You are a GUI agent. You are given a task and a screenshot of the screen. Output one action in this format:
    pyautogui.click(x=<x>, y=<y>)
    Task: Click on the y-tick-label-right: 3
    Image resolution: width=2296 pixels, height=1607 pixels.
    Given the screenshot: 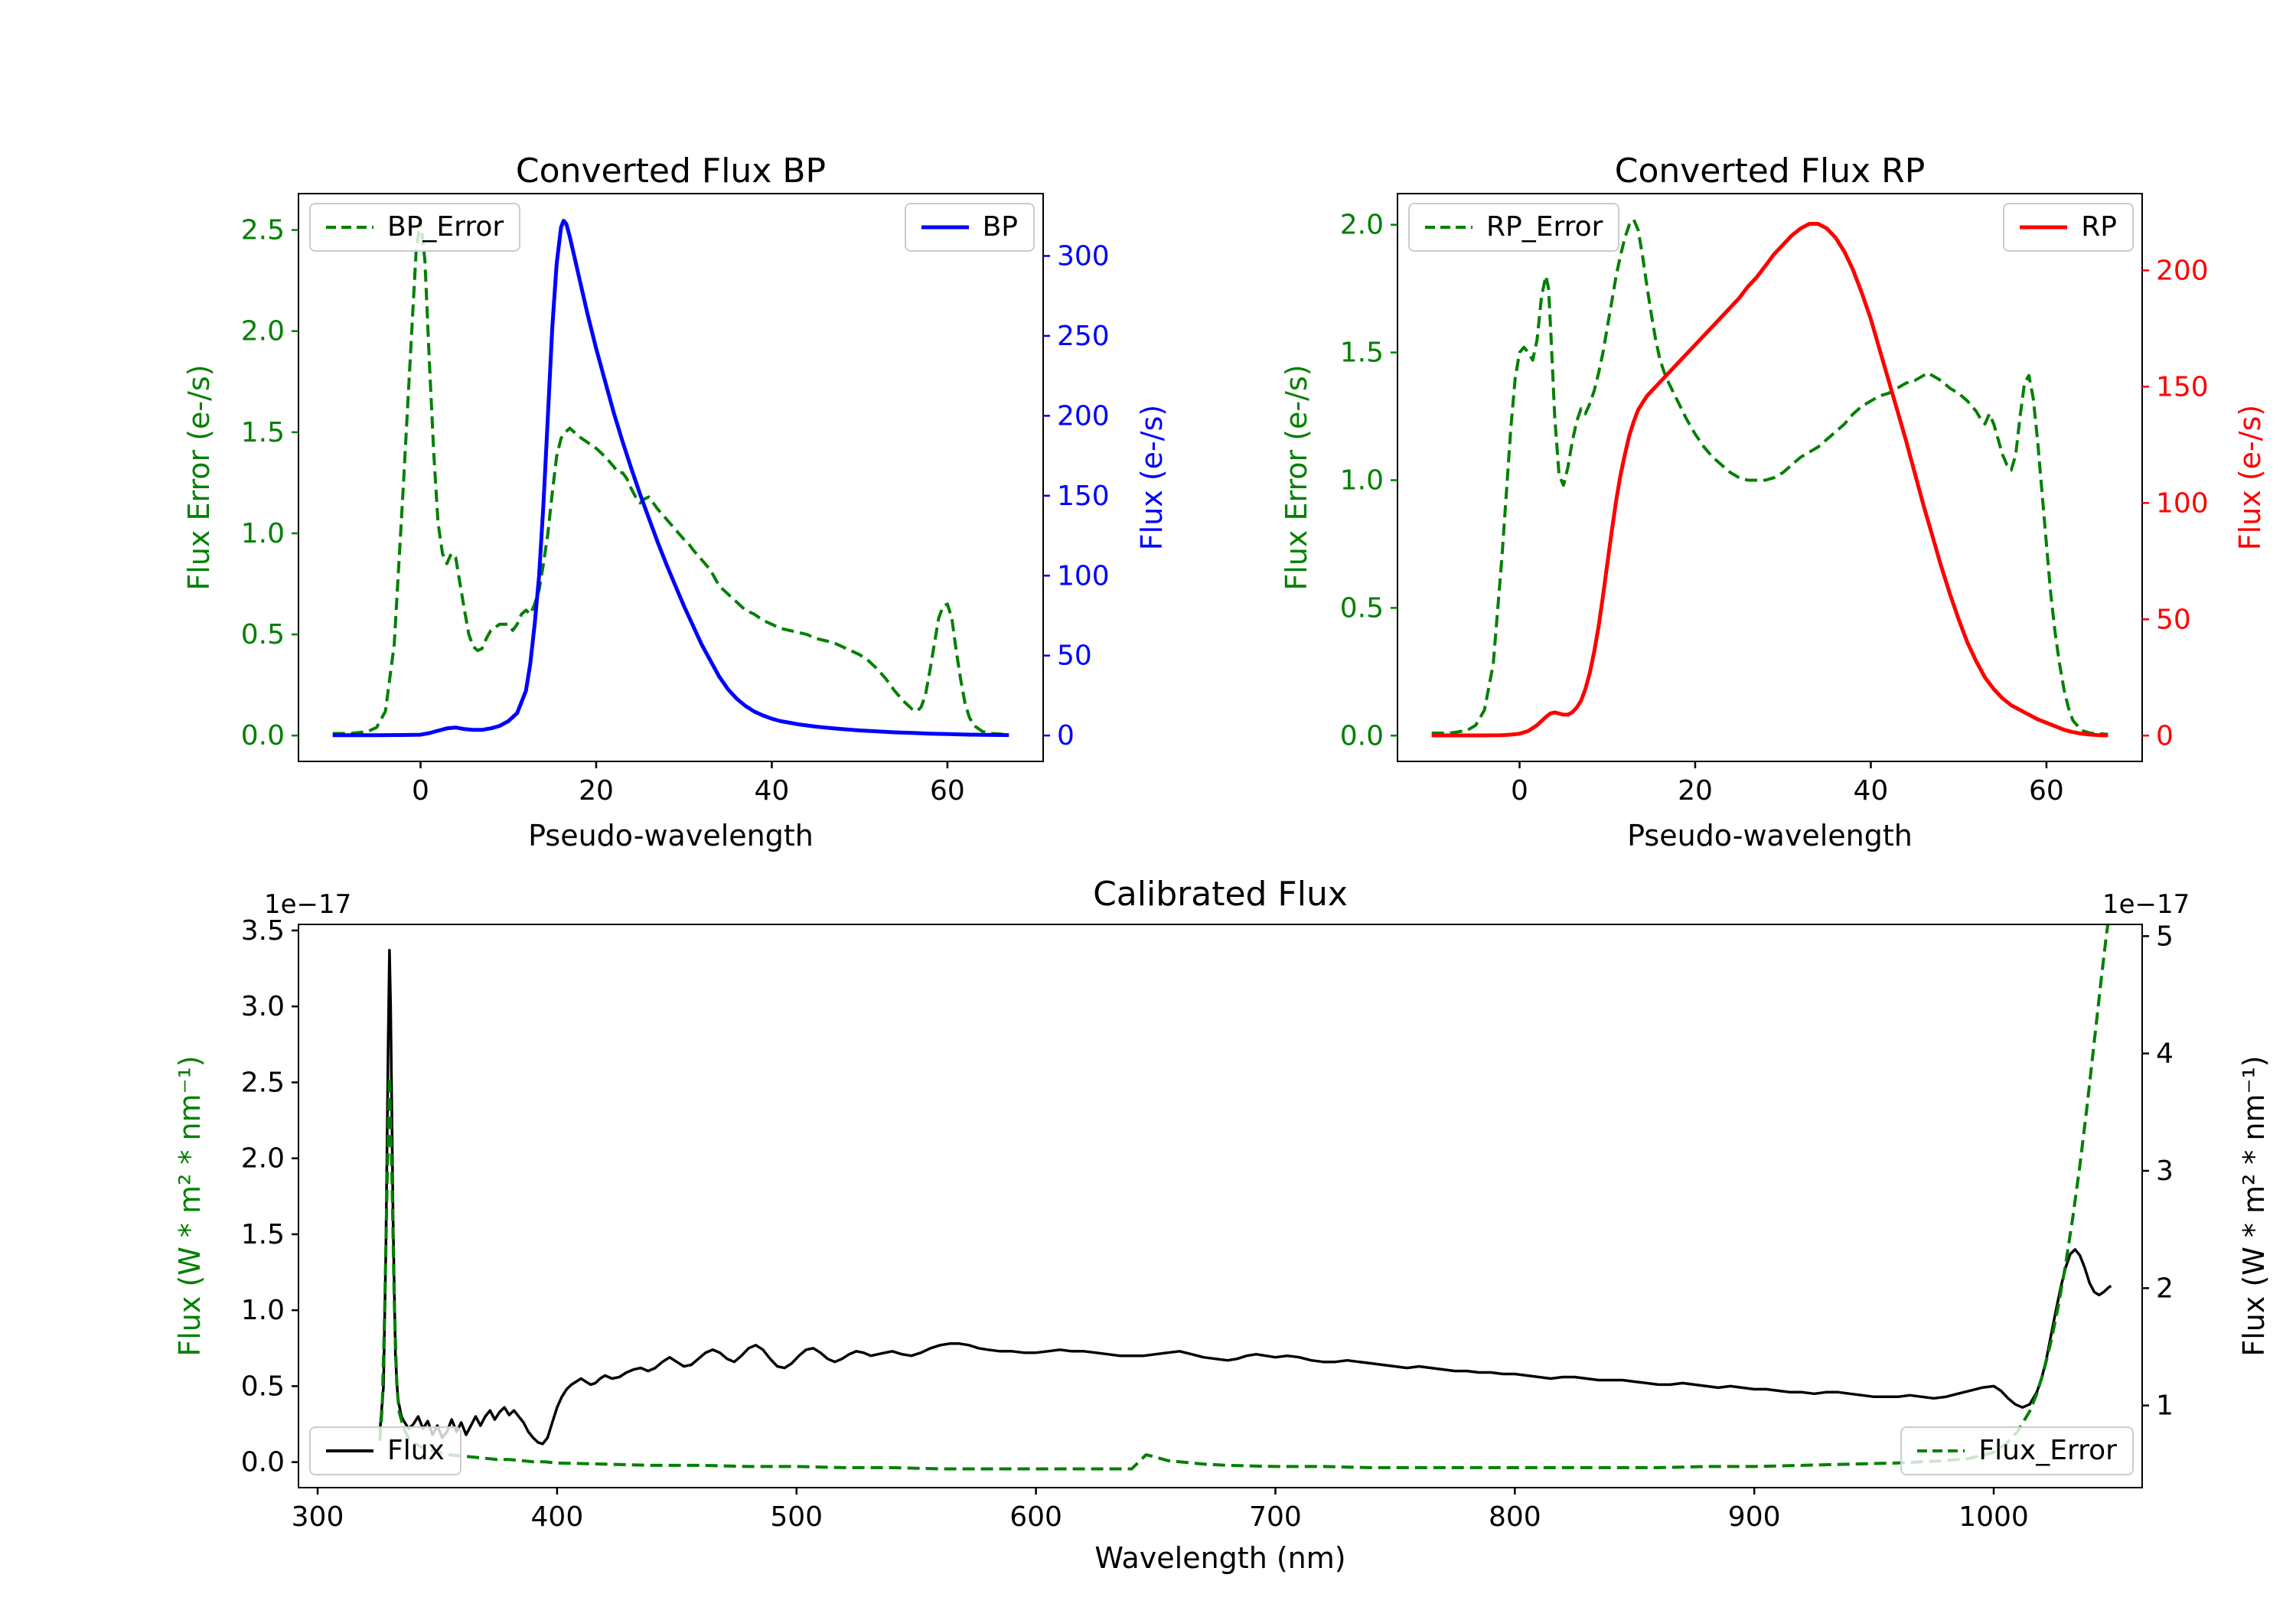 What is the action you would take?
    pyautogui.click(x=2165, y=1171)
    